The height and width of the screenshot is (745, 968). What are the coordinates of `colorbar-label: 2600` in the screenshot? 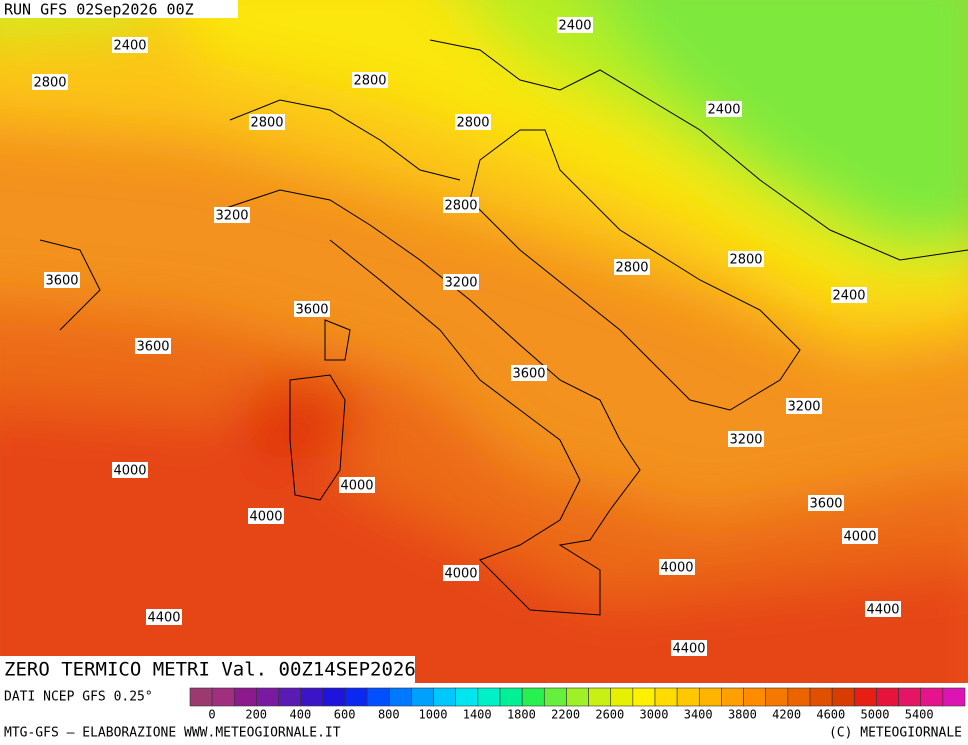 It's located at (609, 715).